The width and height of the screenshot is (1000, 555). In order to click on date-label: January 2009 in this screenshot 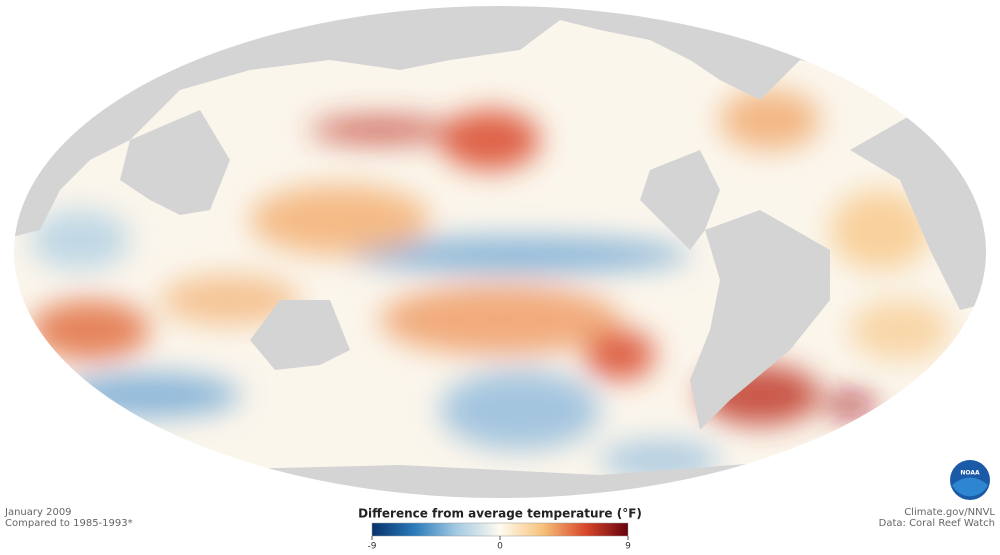, I will do `click(38, 512)`.